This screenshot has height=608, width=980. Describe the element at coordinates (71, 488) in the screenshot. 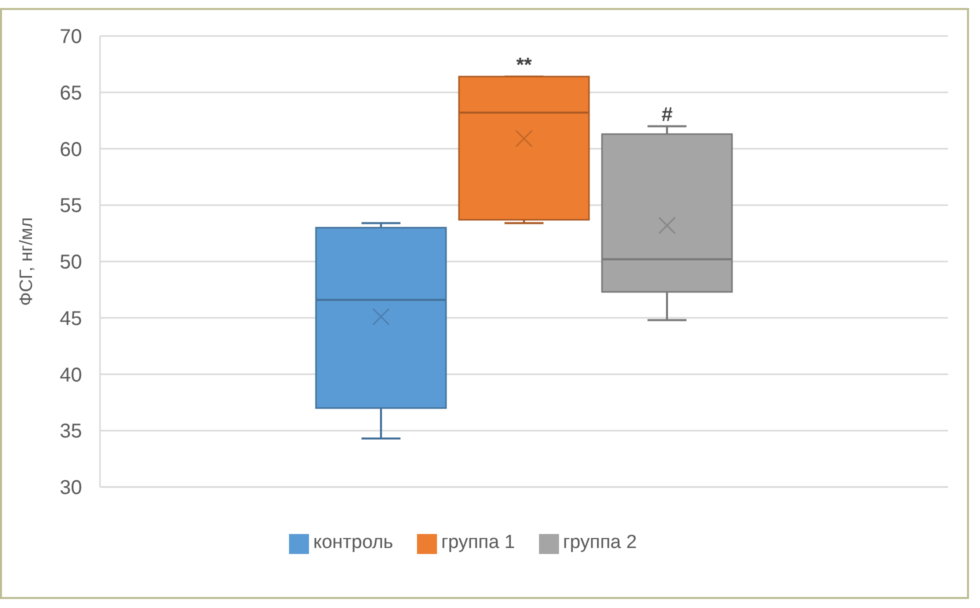

I see `y-tick-label: 30` at that location.